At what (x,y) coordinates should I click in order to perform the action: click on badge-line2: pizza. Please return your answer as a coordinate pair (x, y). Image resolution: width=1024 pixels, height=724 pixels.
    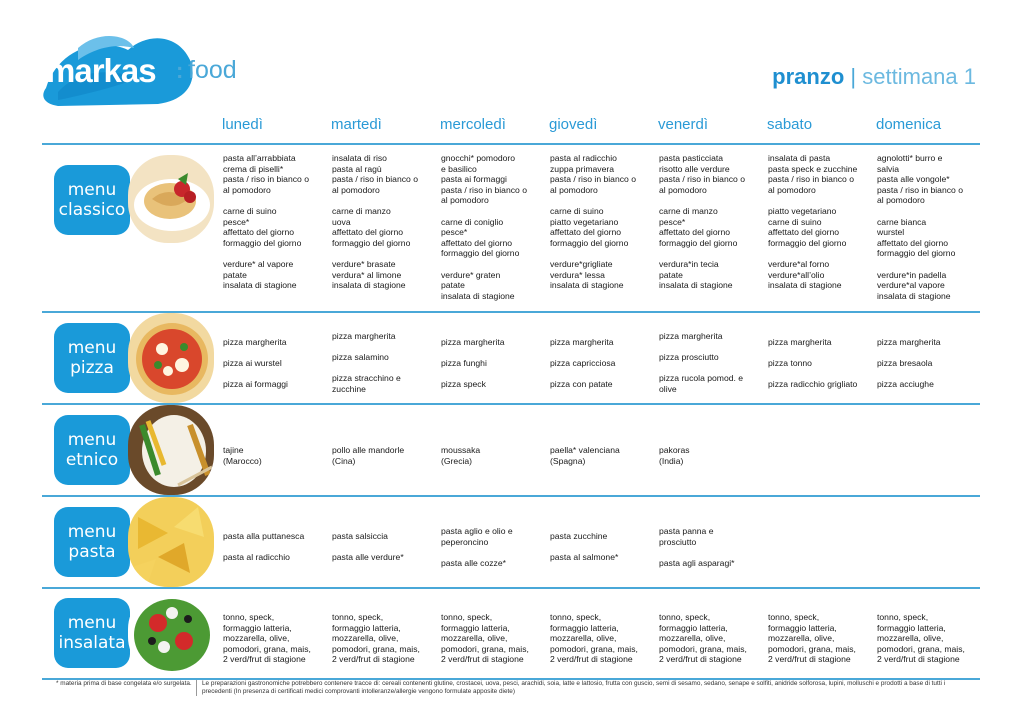
    Looking at the image, I should click on (92, 368).